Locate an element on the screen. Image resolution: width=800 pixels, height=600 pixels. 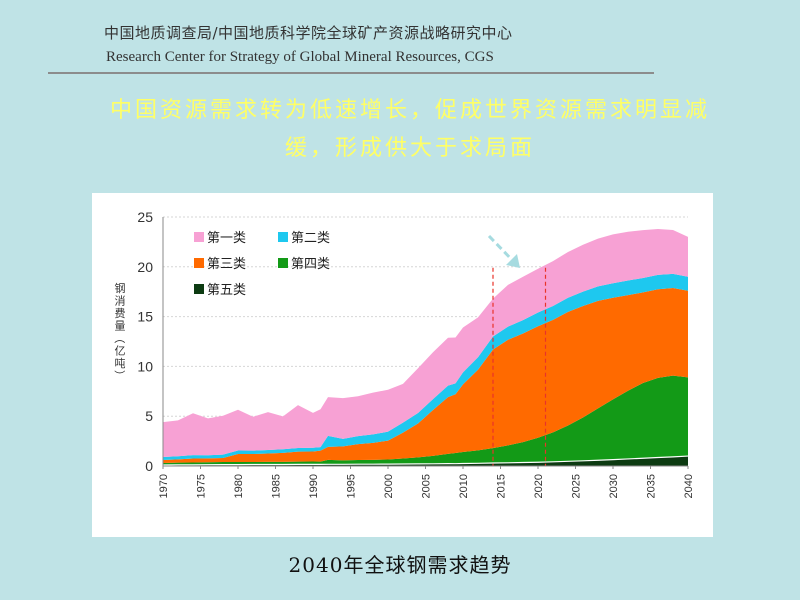
x-tick-label-2010: 2010 is located at coordinates (464, 486).